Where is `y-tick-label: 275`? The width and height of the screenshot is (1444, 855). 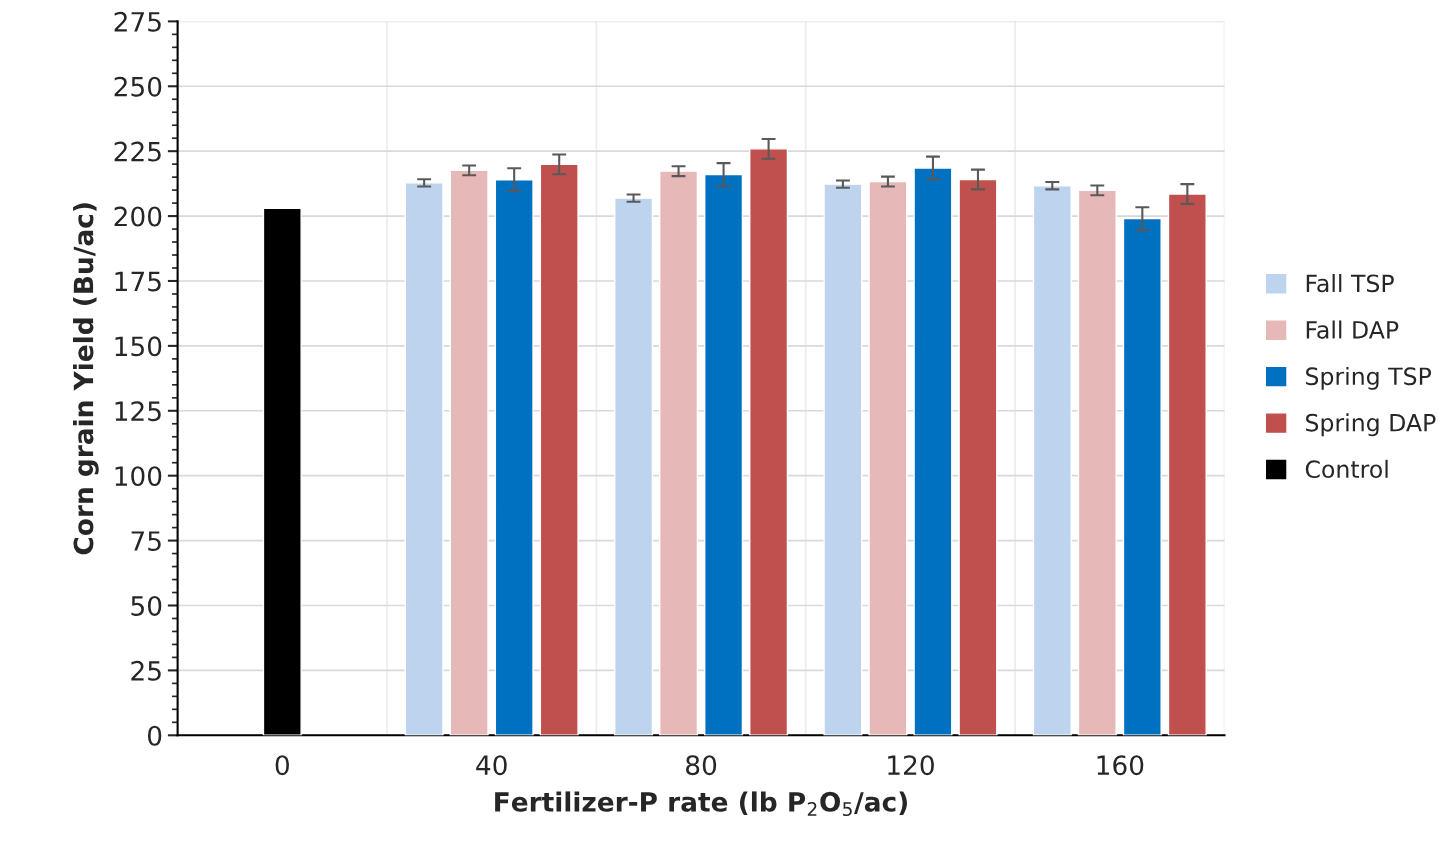
y-tick-label: 275 is located at coordinates (137, 21).